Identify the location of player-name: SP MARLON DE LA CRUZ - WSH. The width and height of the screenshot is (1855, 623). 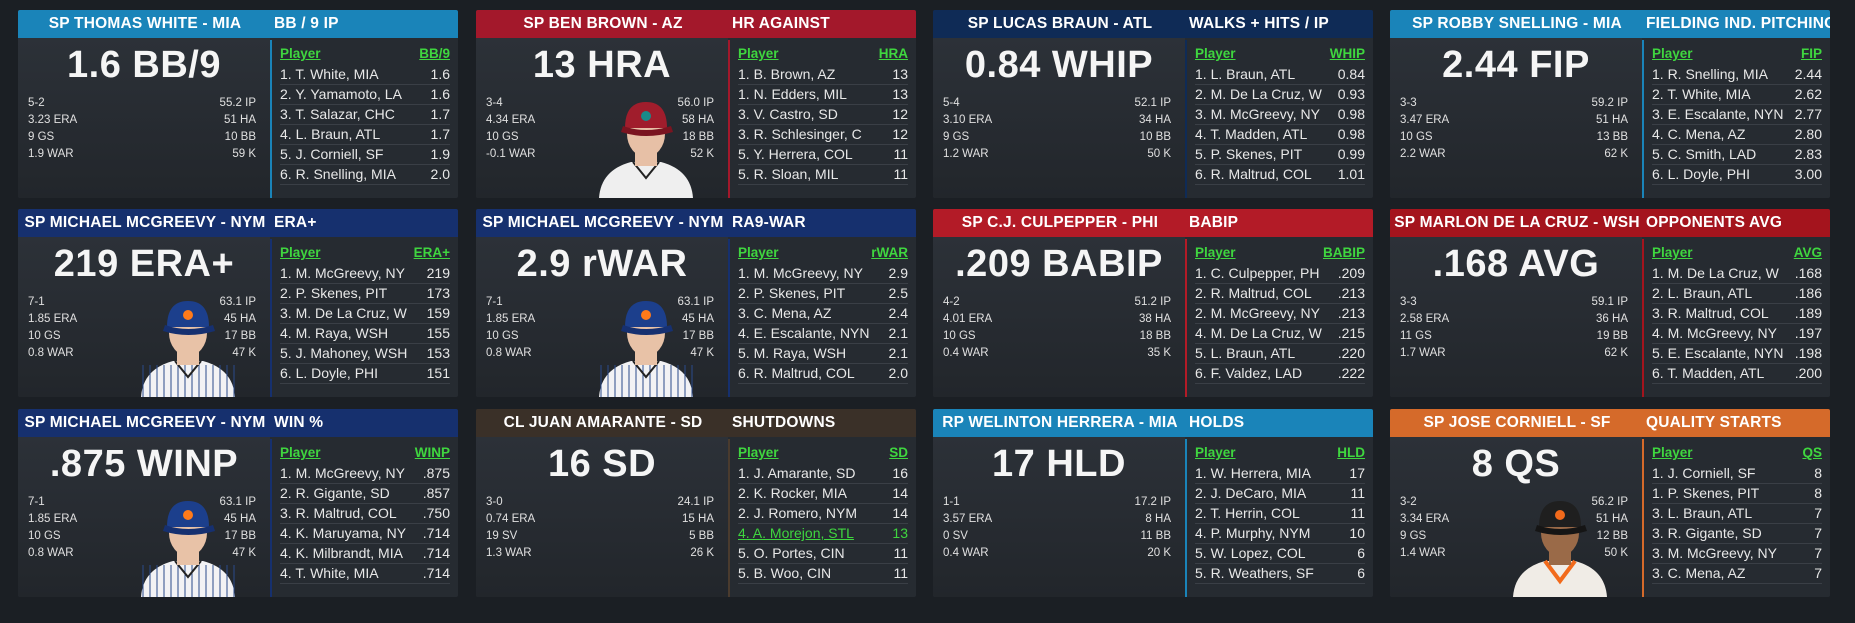
(1517, 222).